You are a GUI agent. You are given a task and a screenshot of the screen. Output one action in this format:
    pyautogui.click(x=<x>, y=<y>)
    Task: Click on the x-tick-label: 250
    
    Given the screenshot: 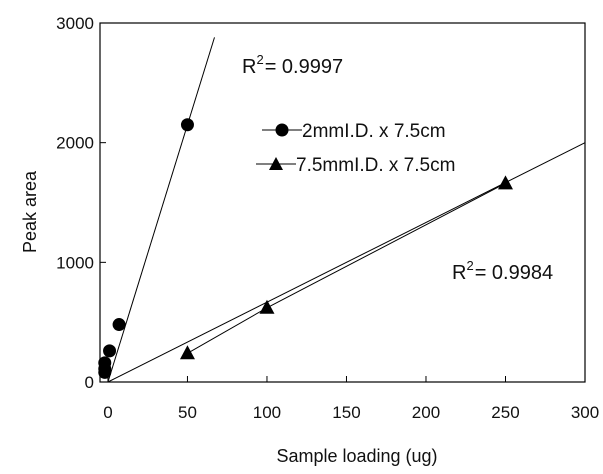 What is the action you would take?
    pyautogui.click(x=505, y=412)
    